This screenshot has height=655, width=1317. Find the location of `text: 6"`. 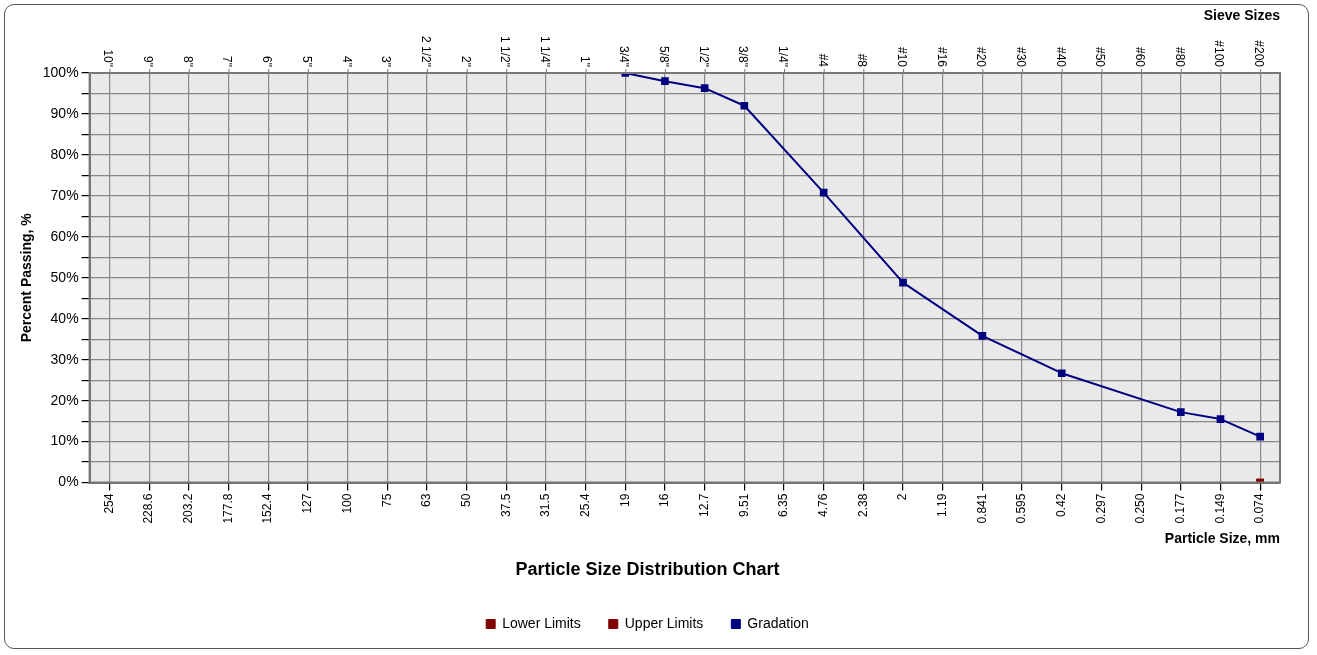

text: 6" is located at coordinates (267, 61).